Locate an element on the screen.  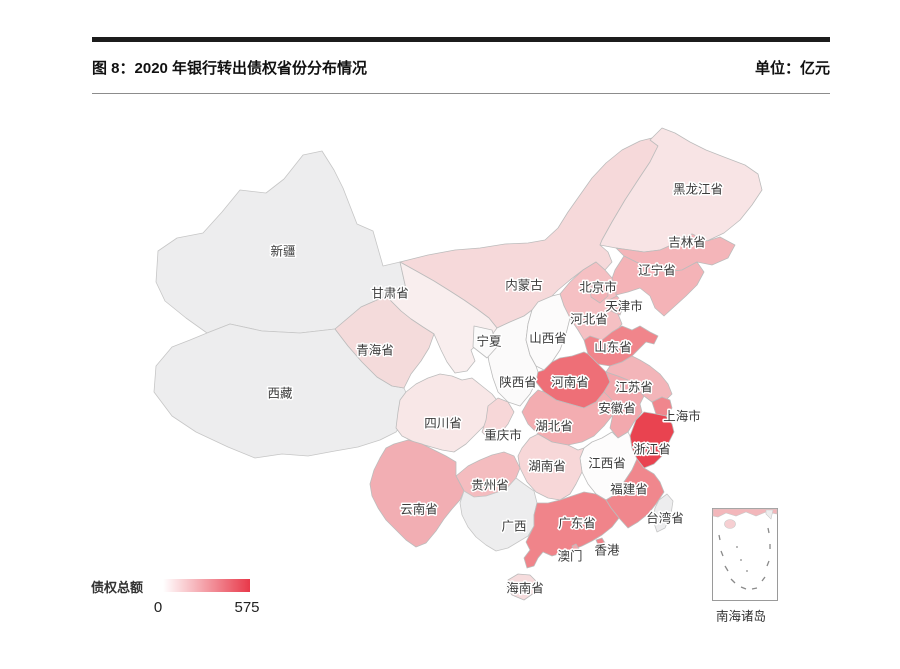
province-shandong is located at coordinates (621, 346).